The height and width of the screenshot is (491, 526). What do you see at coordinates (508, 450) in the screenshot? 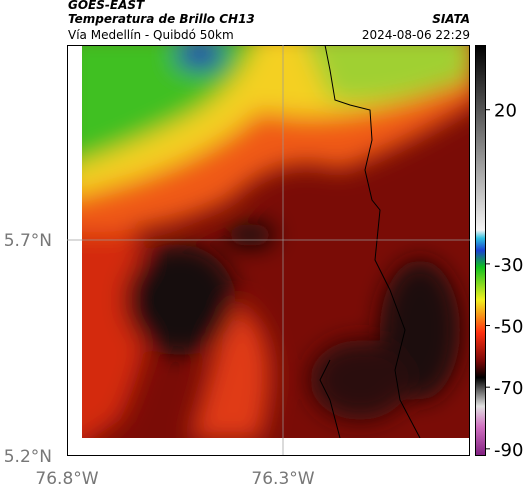
I see `colorbar-tick-label: -90` at bounding box center [508, 450].